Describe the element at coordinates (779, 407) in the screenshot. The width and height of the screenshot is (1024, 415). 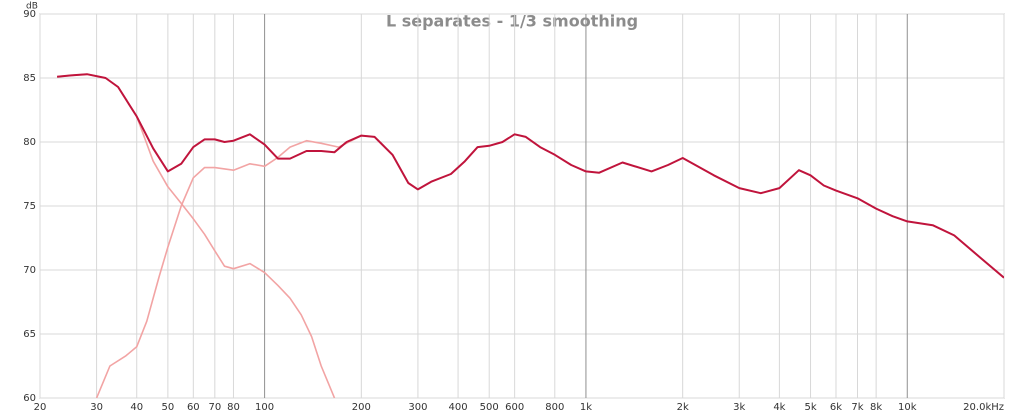
I see `x-tick-label: 4k` at that location.